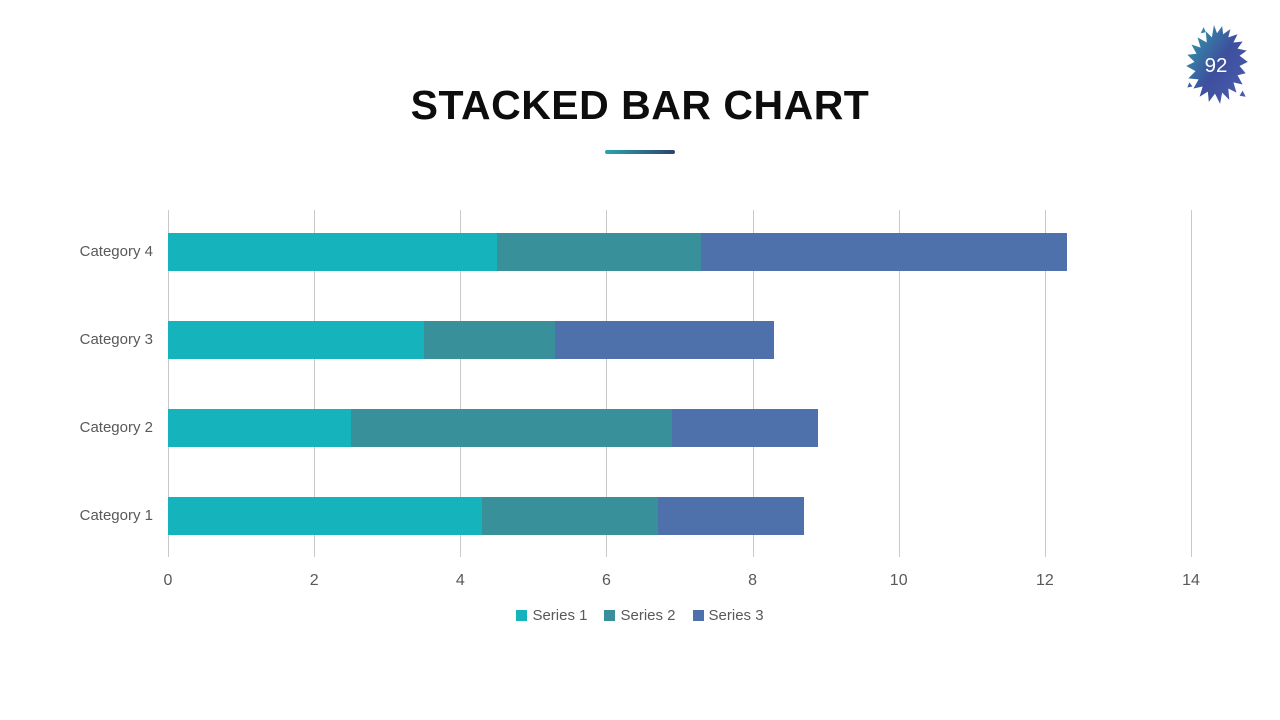 This screenshot has width=1280, height=720. I want to click on title-underline-accent, so click(640, 152).